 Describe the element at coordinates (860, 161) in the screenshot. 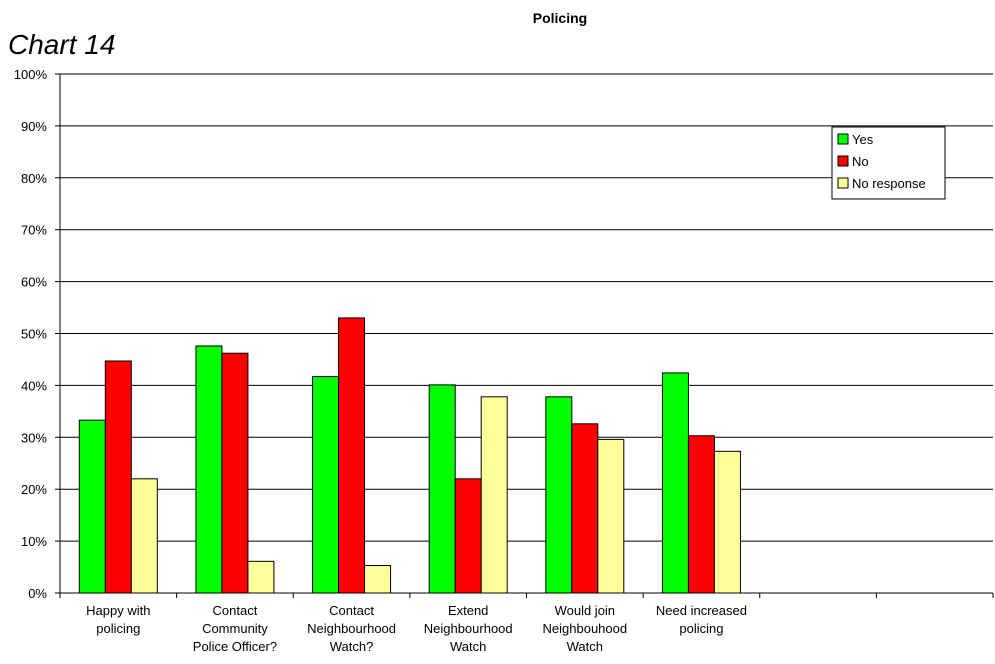

I see `legend-label: No` at that location.